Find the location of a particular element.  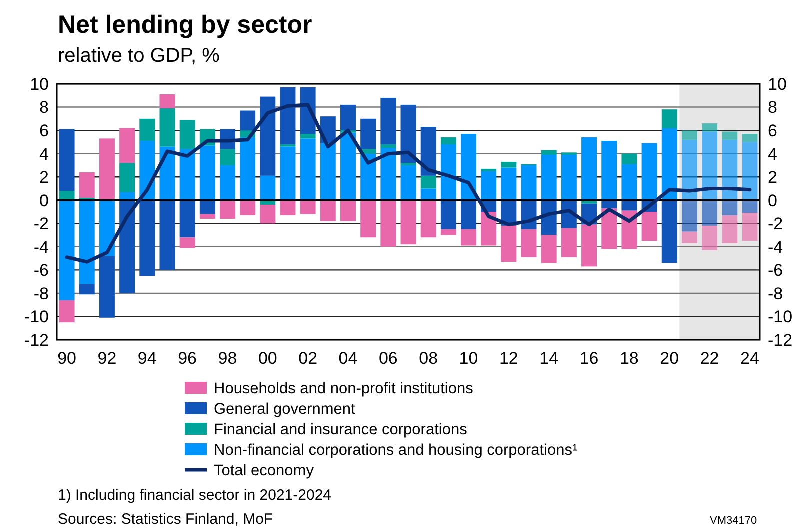

y2-tick-label: -10 is located at coordinates (780, 317).